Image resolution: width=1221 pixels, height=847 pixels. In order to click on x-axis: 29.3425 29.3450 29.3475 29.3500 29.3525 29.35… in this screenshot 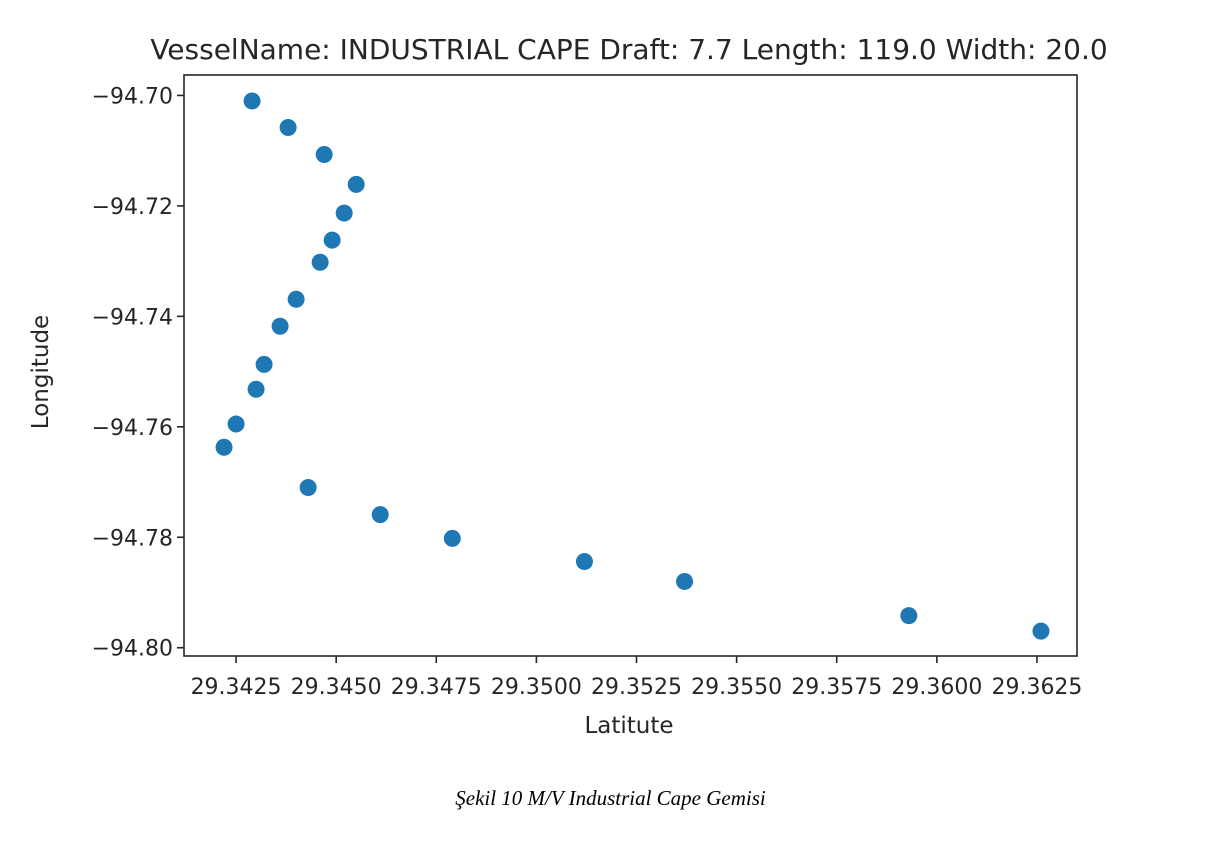, I will do `click(636, 678)`.